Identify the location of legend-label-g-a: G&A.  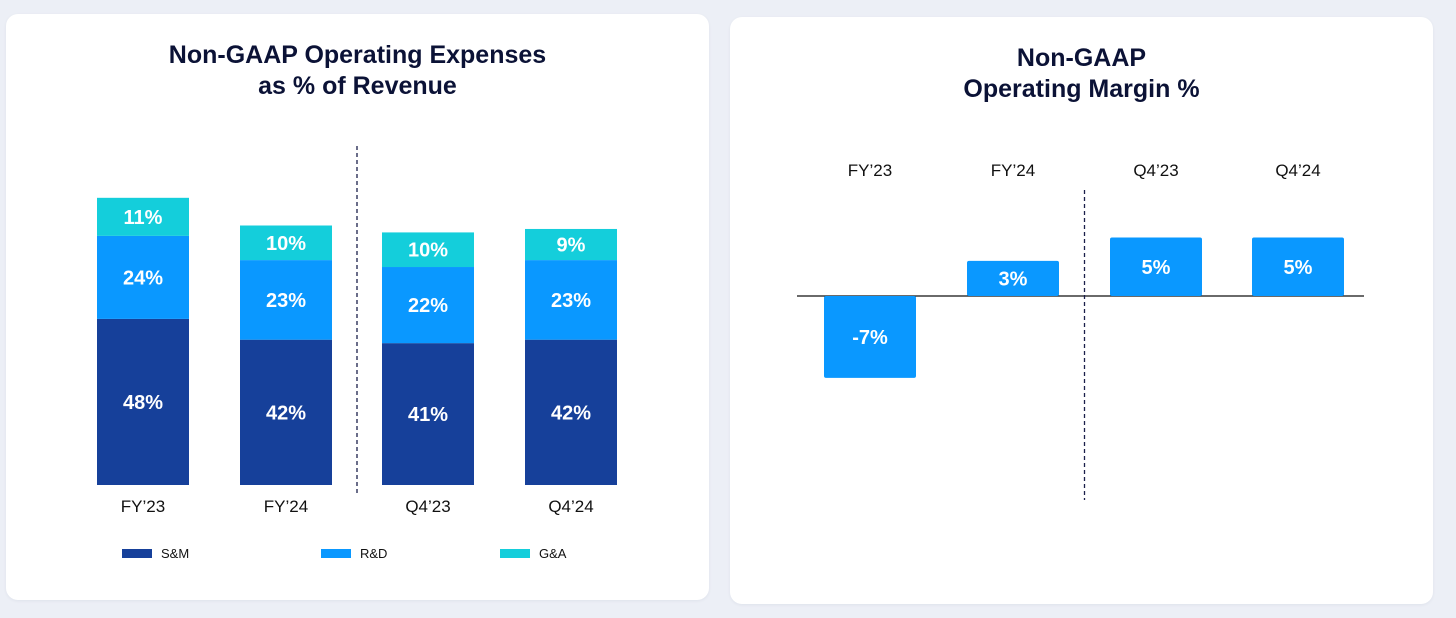
(553, 553).